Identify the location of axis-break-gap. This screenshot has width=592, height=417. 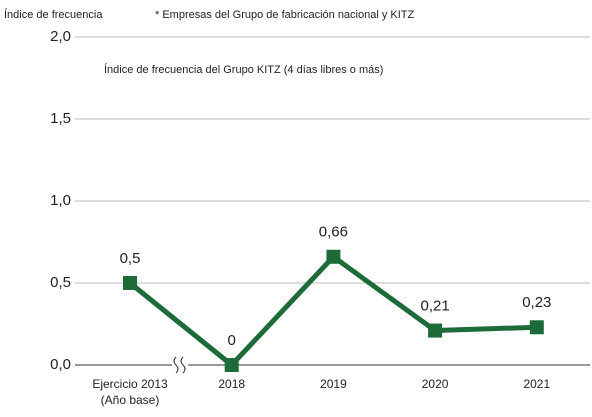
(180, 365).